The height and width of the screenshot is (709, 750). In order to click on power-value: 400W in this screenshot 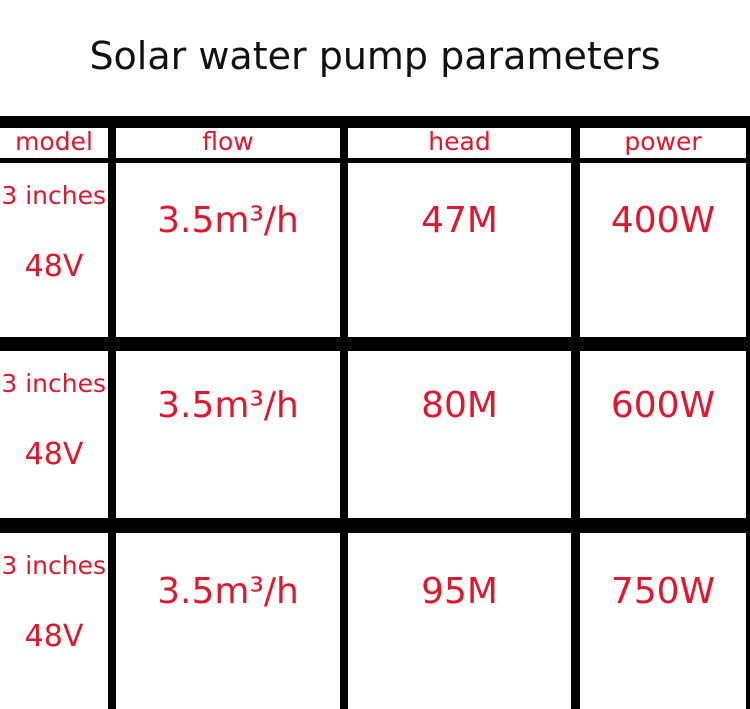, I will do `click(663, 220)`.